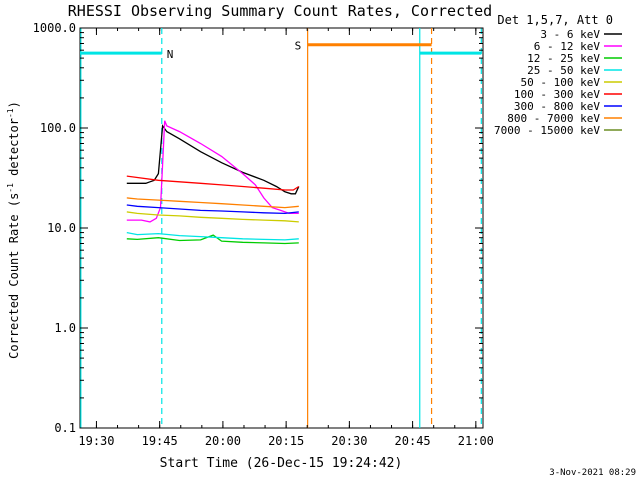 This screenshot has height=480, width=640. Describe the element at coordinates (563, 70) in the screenshot. I see `legend-label-3: 25 - 50 keV` at that location.